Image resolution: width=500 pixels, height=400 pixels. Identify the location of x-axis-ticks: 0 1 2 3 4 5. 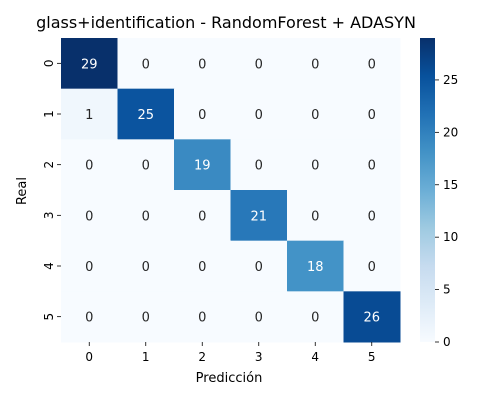
(230, 353).